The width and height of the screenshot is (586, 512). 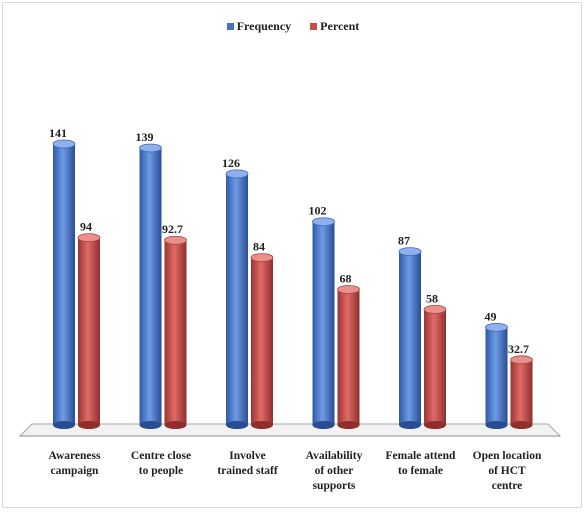 I want to click on category-label-5-line-1: of HCT, so click(x=507, y=471).